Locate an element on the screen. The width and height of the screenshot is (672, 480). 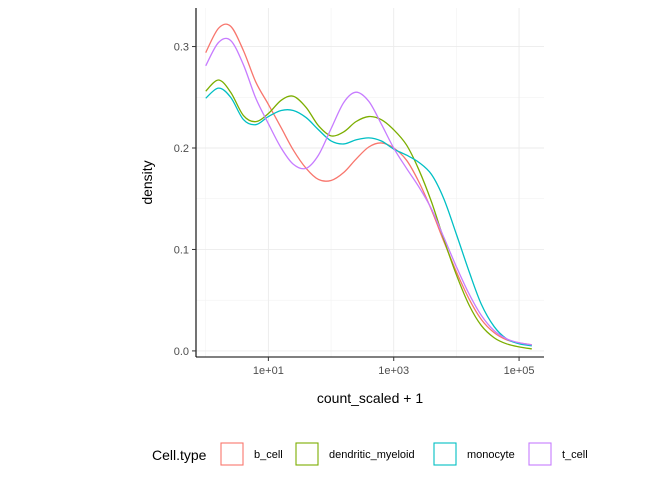
legend-label-b_cell: b_cell is located at coordinates (268, 455).